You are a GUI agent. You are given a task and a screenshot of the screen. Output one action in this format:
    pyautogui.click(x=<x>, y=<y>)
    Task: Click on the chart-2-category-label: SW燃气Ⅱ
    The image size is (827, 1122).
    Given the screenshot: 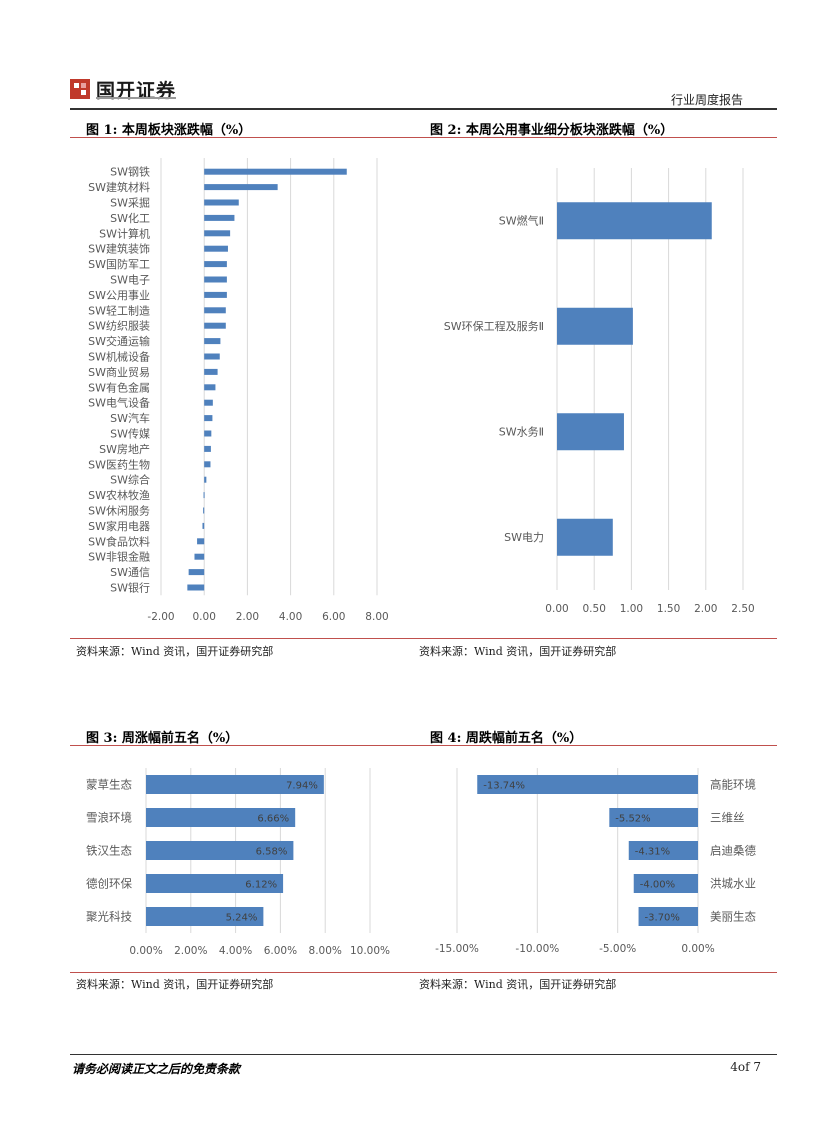 What is the action you would take?
    pyautogui.click(x=521, y=221)
    